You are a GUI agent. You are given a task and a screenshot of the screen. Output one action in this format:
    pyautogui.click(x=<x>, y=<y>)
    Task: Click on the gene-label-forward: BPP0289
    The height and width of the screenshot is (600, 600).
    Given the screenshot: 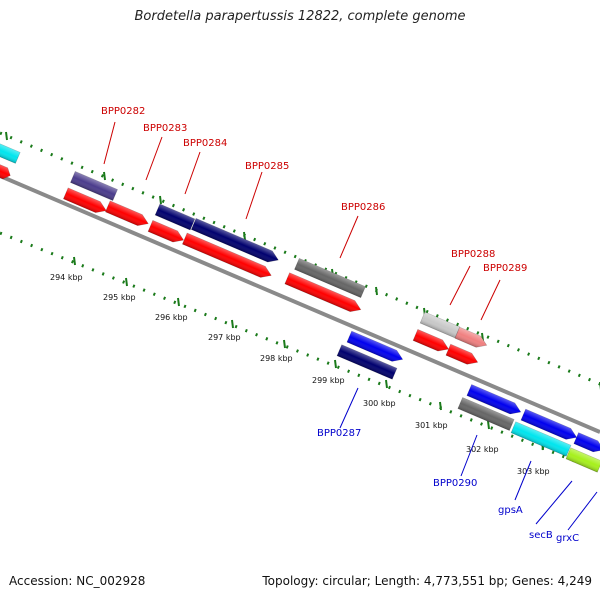 What is the action you would take?
    pyautogui.click(x=505, y=268)
    